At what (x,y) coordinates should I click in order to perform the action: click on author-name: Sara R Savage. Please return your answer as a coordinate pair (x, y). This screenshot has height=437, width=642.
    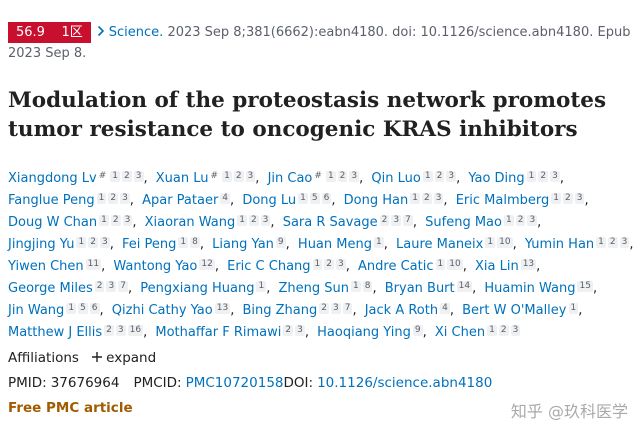
    Looking at the image, I should click on (330, 222).